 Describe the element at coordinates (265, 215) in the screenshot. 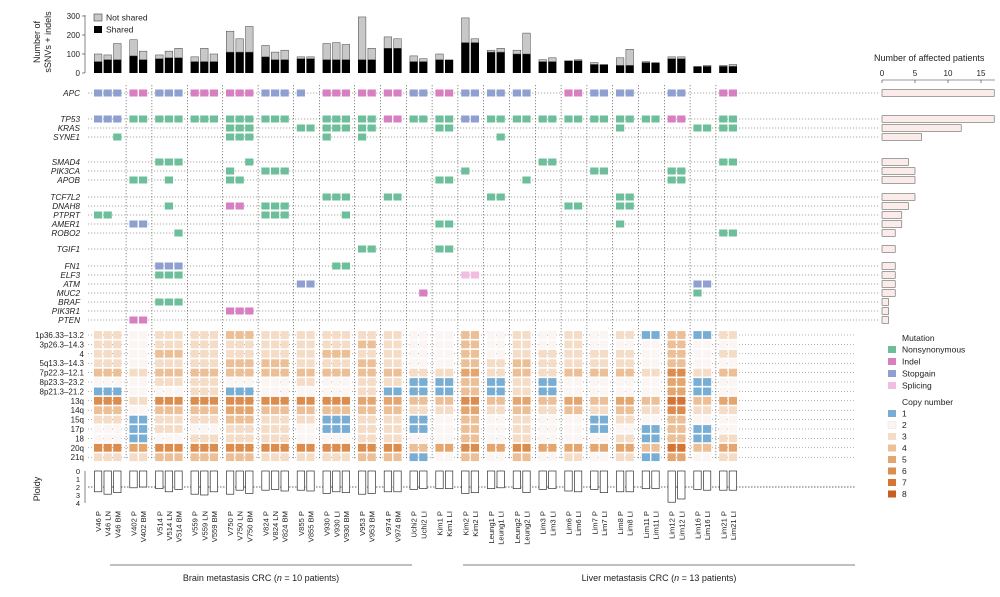

I see `mut-ptprt-v824-p` at that location.